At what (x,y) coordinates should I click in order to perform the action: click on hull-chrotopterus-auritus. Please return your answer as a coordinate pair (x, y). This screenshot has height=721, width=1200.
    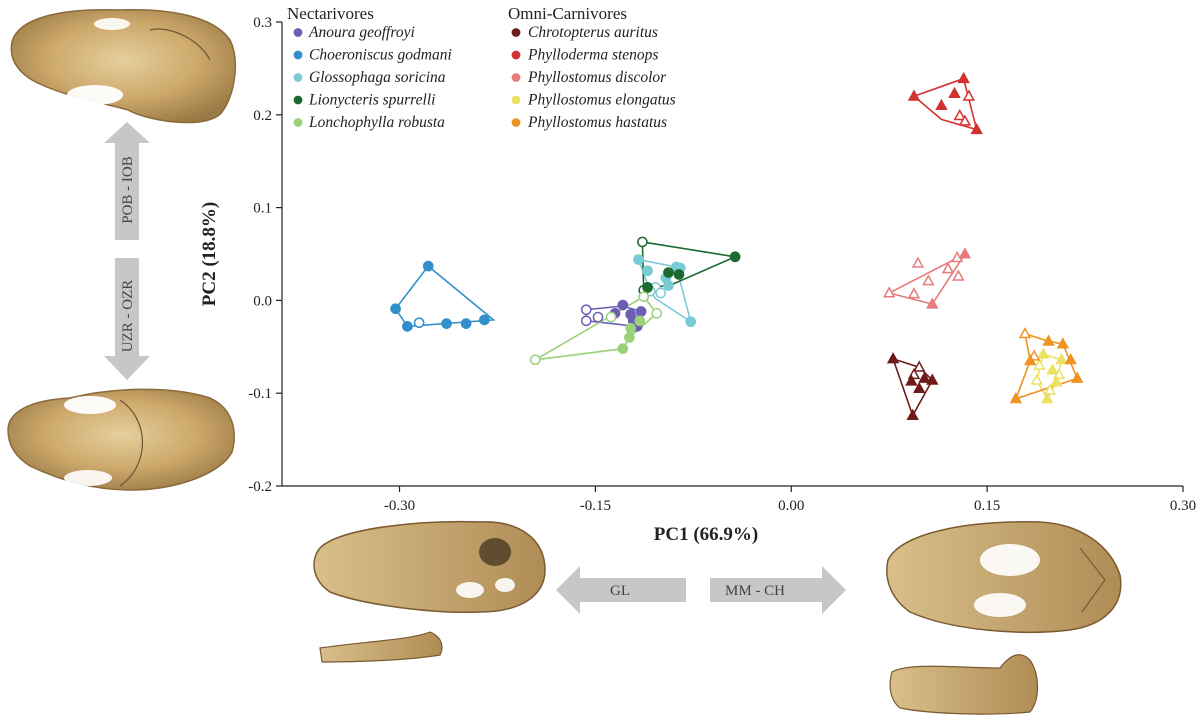
    Looking at the image, I should click on (912, 387).